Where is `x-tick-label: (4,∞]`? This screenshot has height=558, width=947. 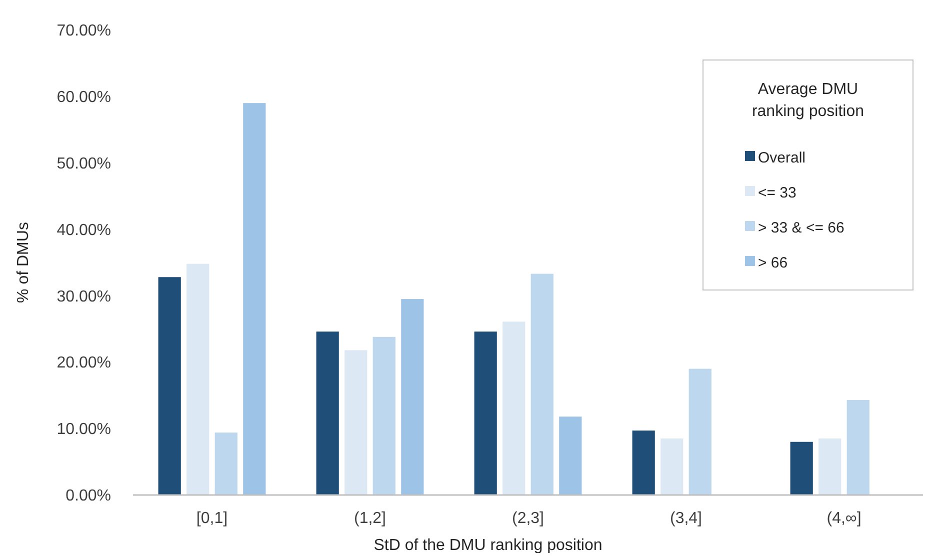
x-tick-label: (4,∞] is located at coordinates (844, 518).